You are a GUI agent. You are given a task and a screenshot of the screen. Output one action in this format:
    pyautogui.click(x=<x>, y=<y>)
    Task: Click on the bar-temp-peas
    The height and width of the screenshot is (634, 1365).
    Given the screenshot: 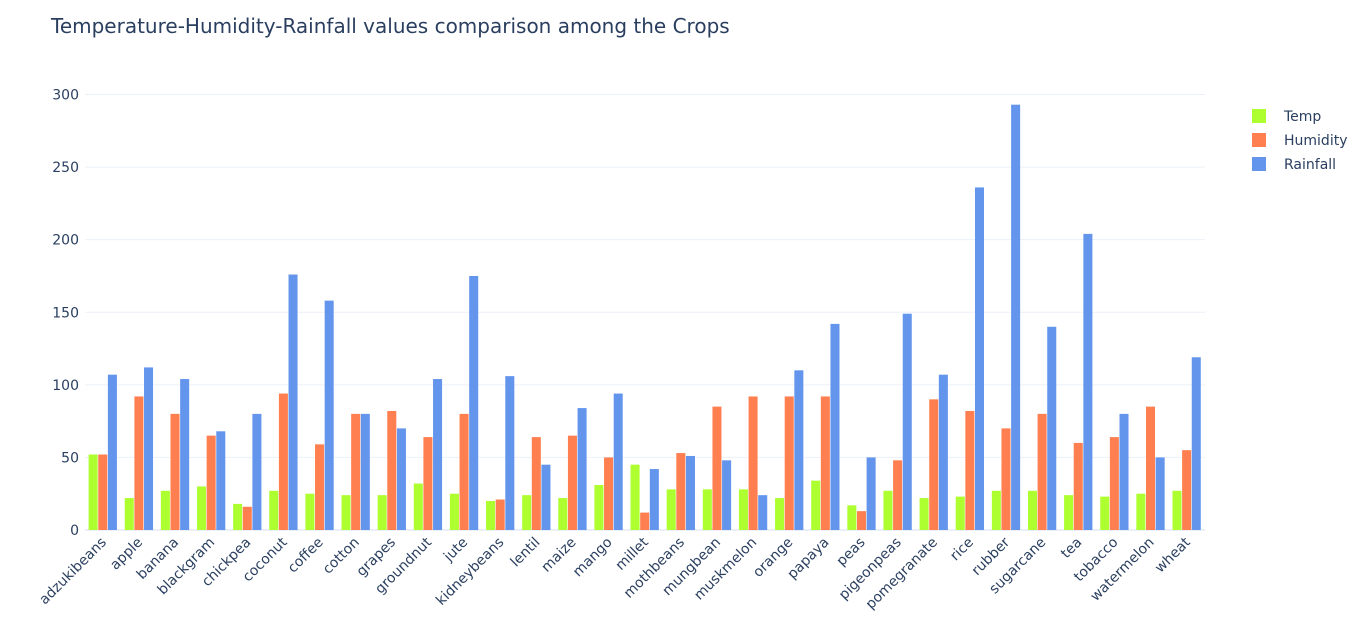 What is the action you would take?
    pyautogui.click(x=852, y=517)
    